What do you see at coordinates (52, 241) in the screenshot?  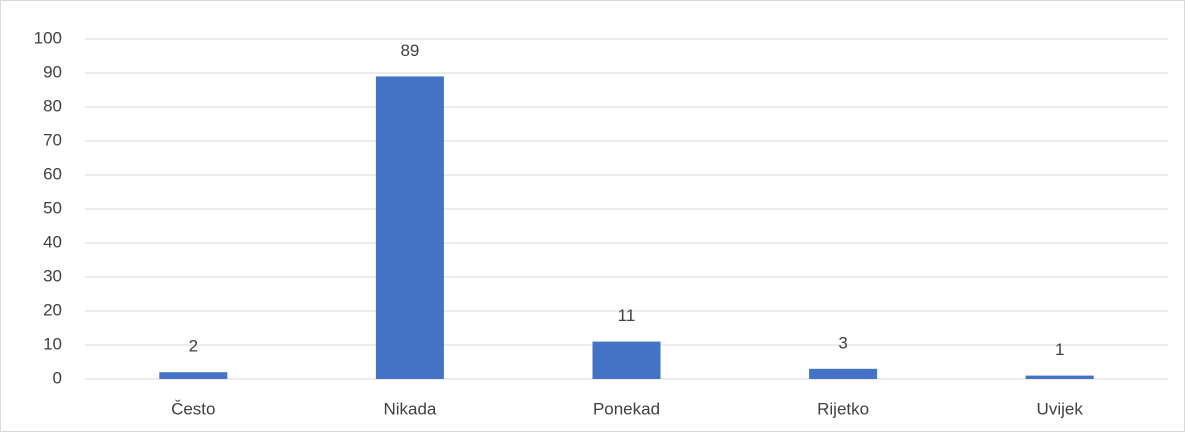 I see `y-tick-label: 40` at bounding box center [52, 241].